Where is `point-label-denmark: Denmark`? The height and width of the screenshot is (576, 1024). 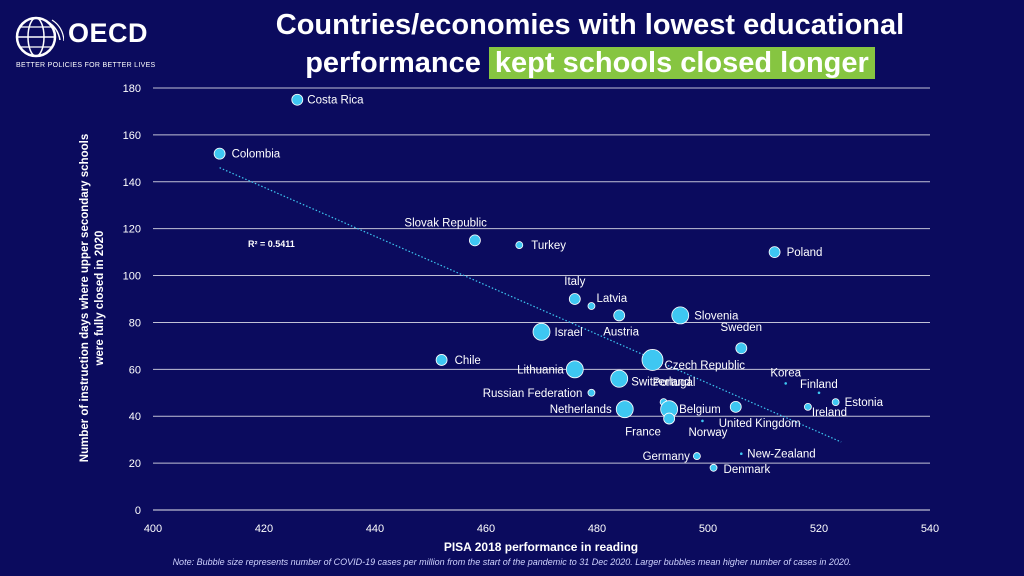 point-label-denmark: Denmark is located at coordinates (747, 470).